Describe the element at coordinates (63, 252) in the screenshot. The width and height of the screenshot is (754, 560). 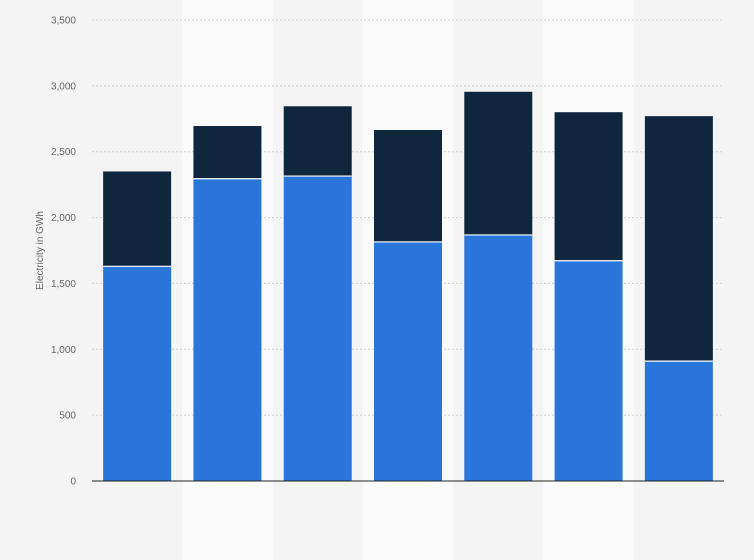
I see `y-axis-ticks: 0 500 1,000 1,500 2,000 2,500 3,000 3,500` at that location.